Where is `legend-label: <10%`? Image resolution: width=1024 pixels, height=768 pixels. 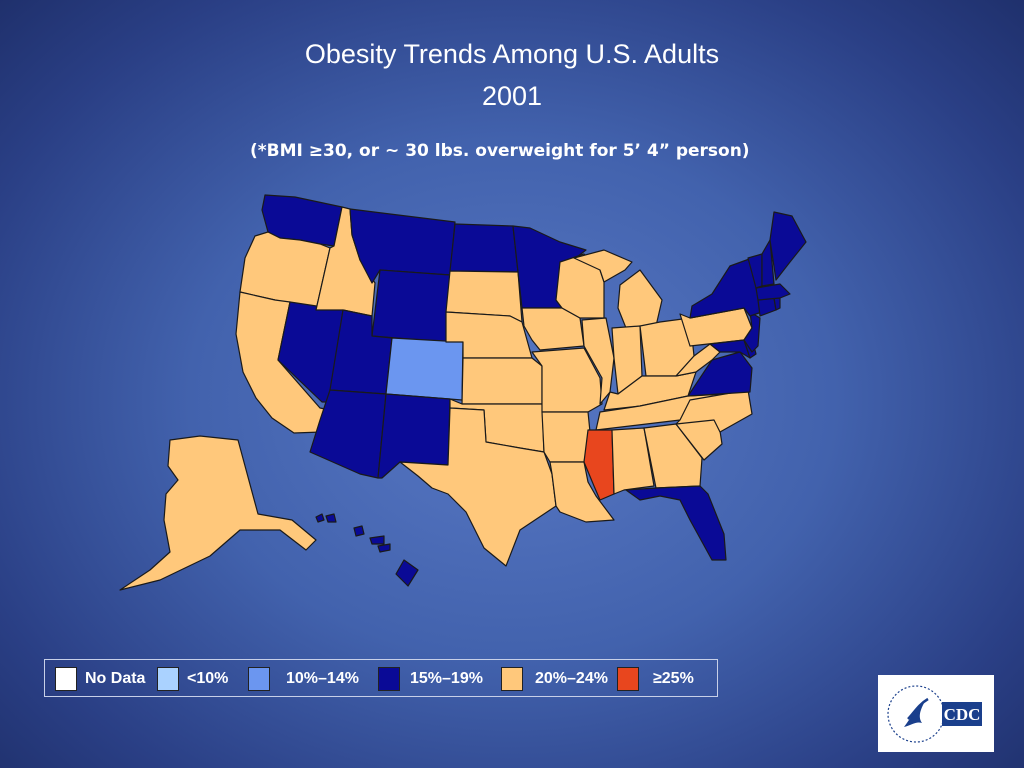 legend-label: <10% is located at coordinates (208, 678).